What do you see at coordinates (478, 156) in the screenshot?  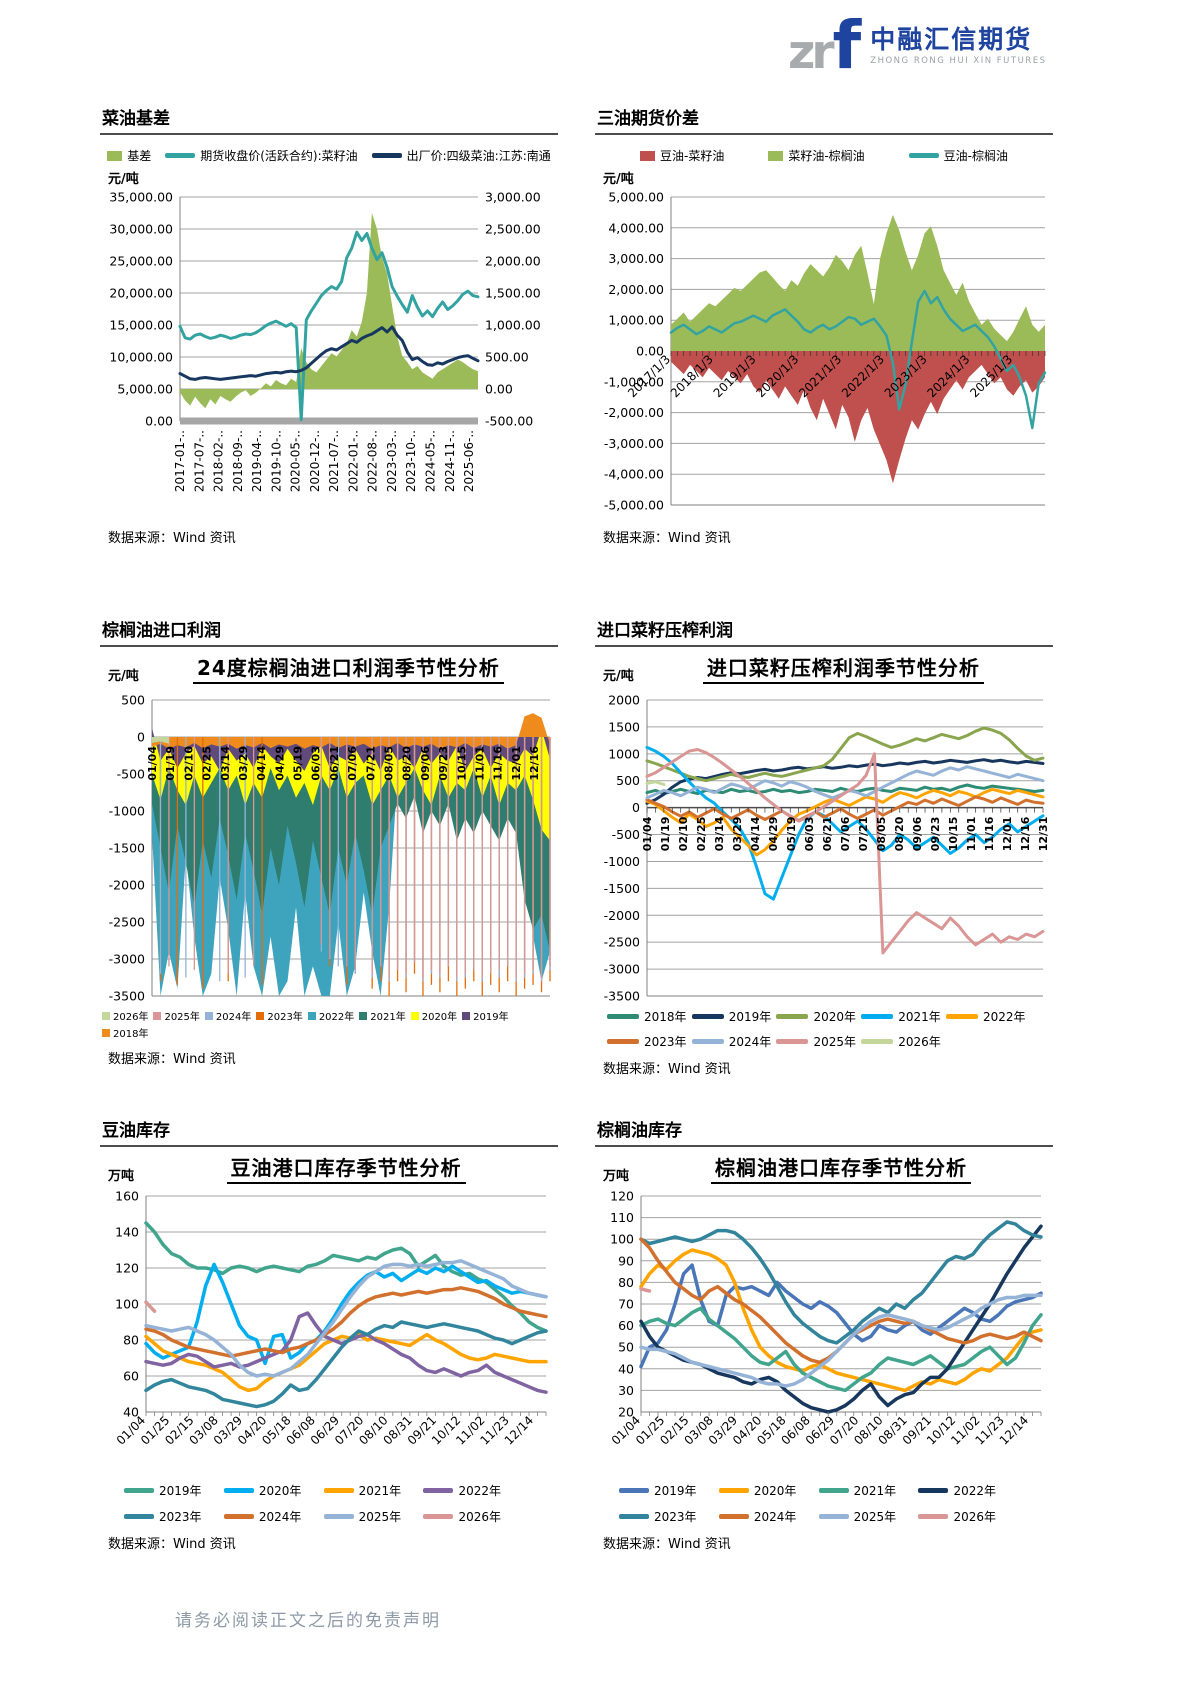 I see `legend-label: 出厂价:四级菜油:江苏:南通` at bounding box center [478, 156].